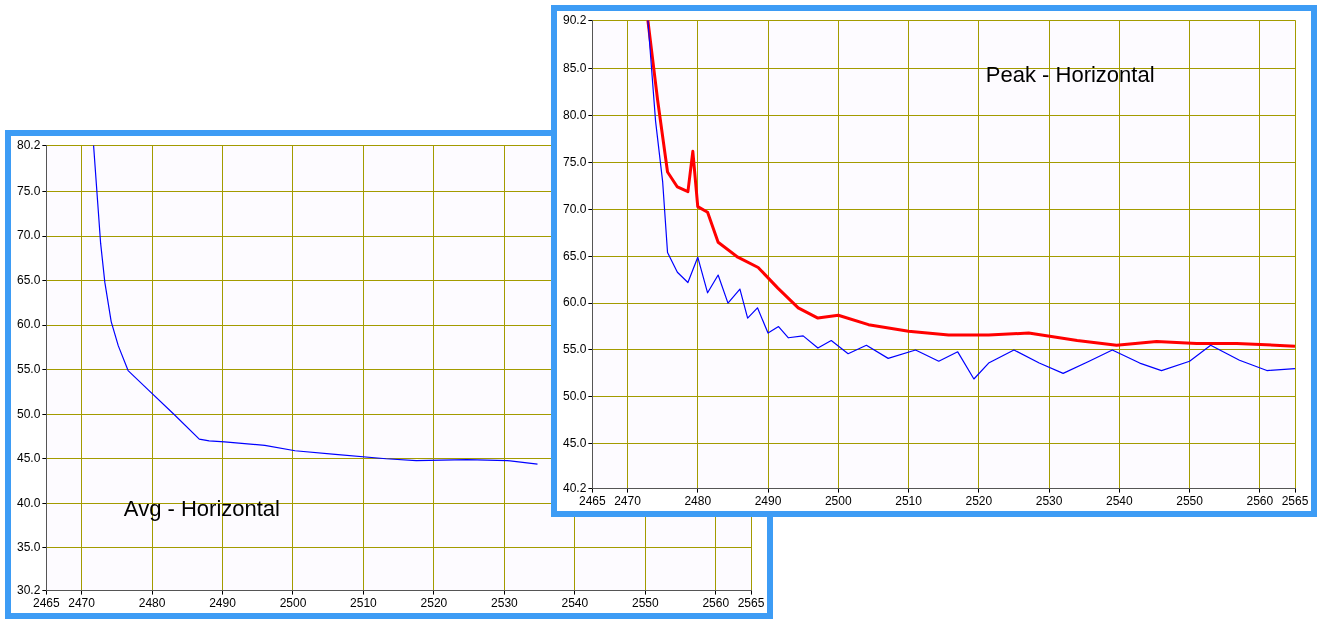  I want to click on y-tick-label: 30.2, so click(29, 589).